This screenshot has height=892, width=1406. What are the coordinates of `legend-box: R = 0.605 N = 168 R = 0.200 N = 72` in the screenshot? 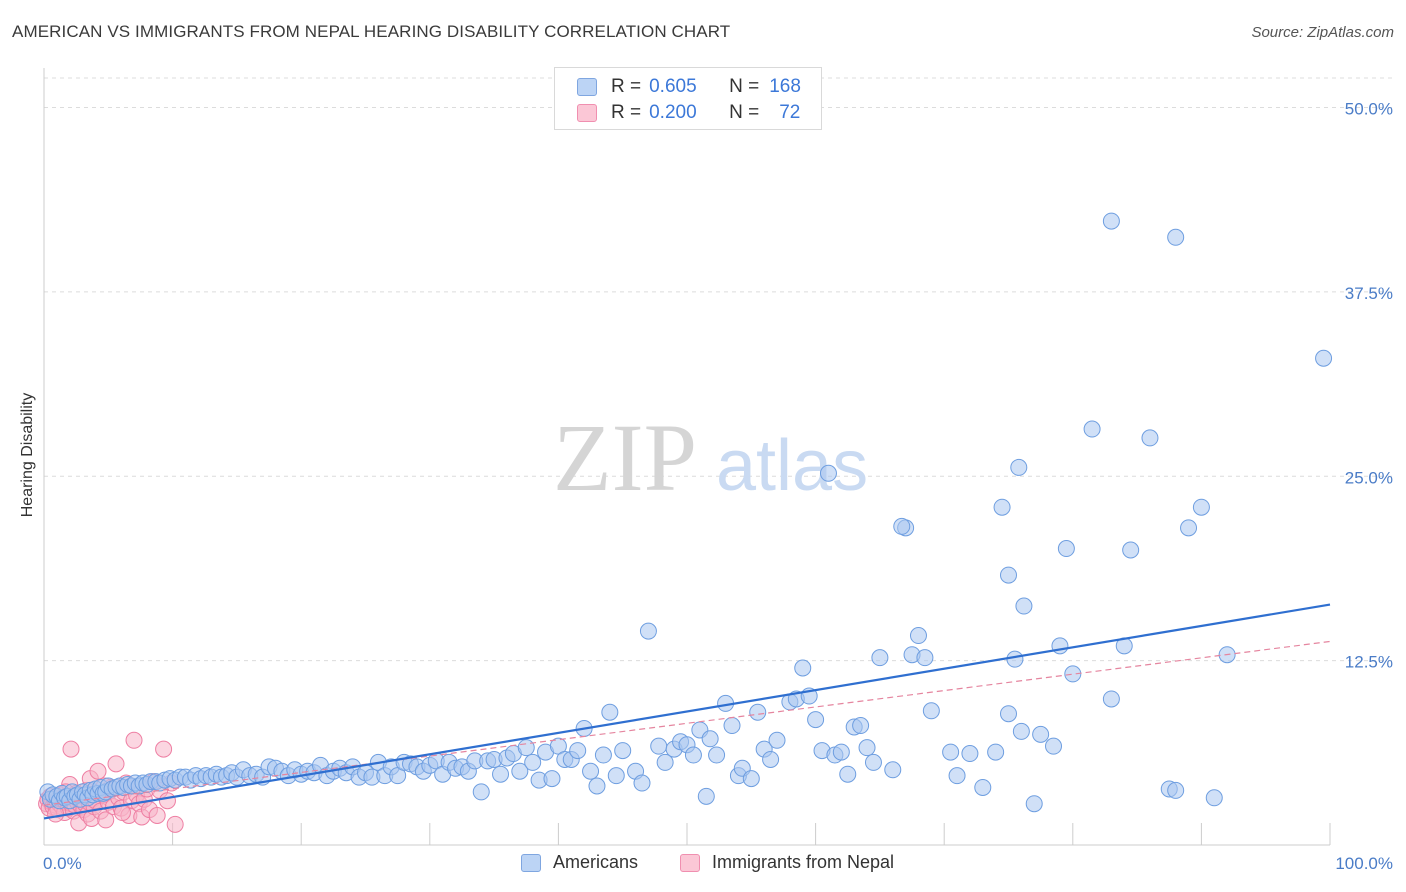 It's located at (688, 98).